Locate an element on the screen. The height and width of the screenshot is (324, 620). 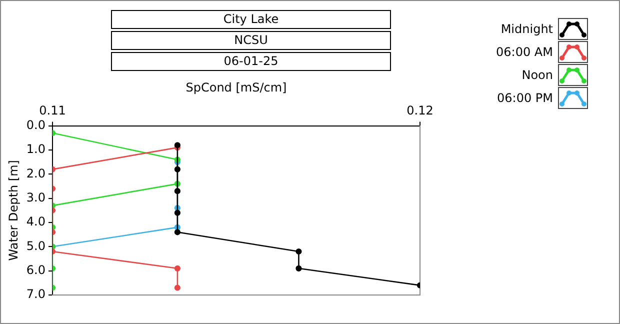
x-axis-title: SpCond [mS/cm] is located at coordinates (236, 87).